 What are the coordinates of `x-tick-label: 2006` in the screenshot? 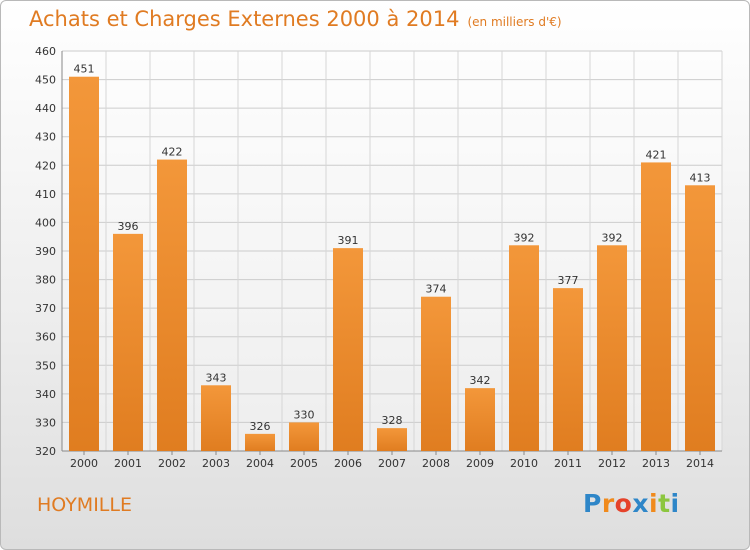 It's located at (348, 463).